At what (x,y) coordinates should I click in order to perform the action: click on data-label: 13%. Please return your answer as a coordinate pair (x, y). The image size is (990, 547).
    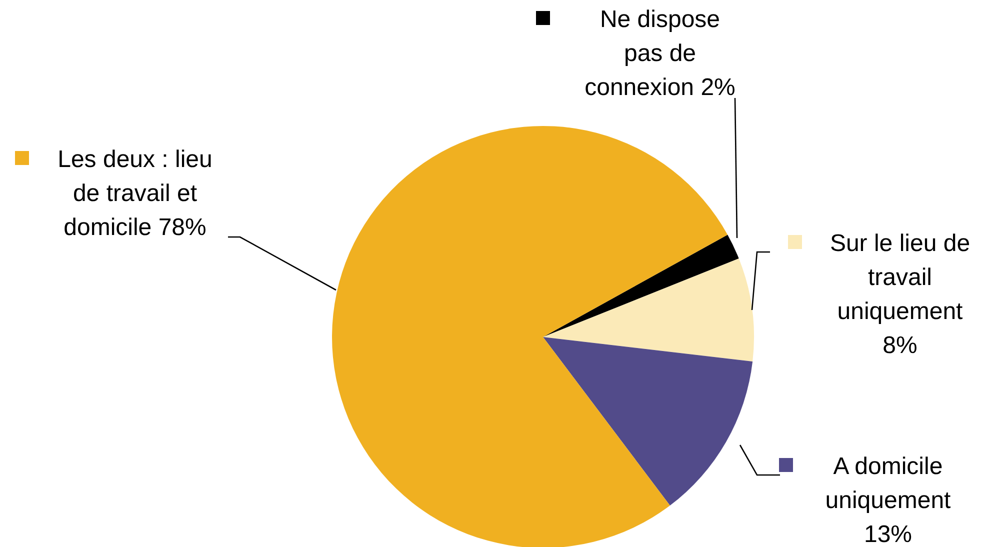
    Looking at the image, I should click on (888, 534).